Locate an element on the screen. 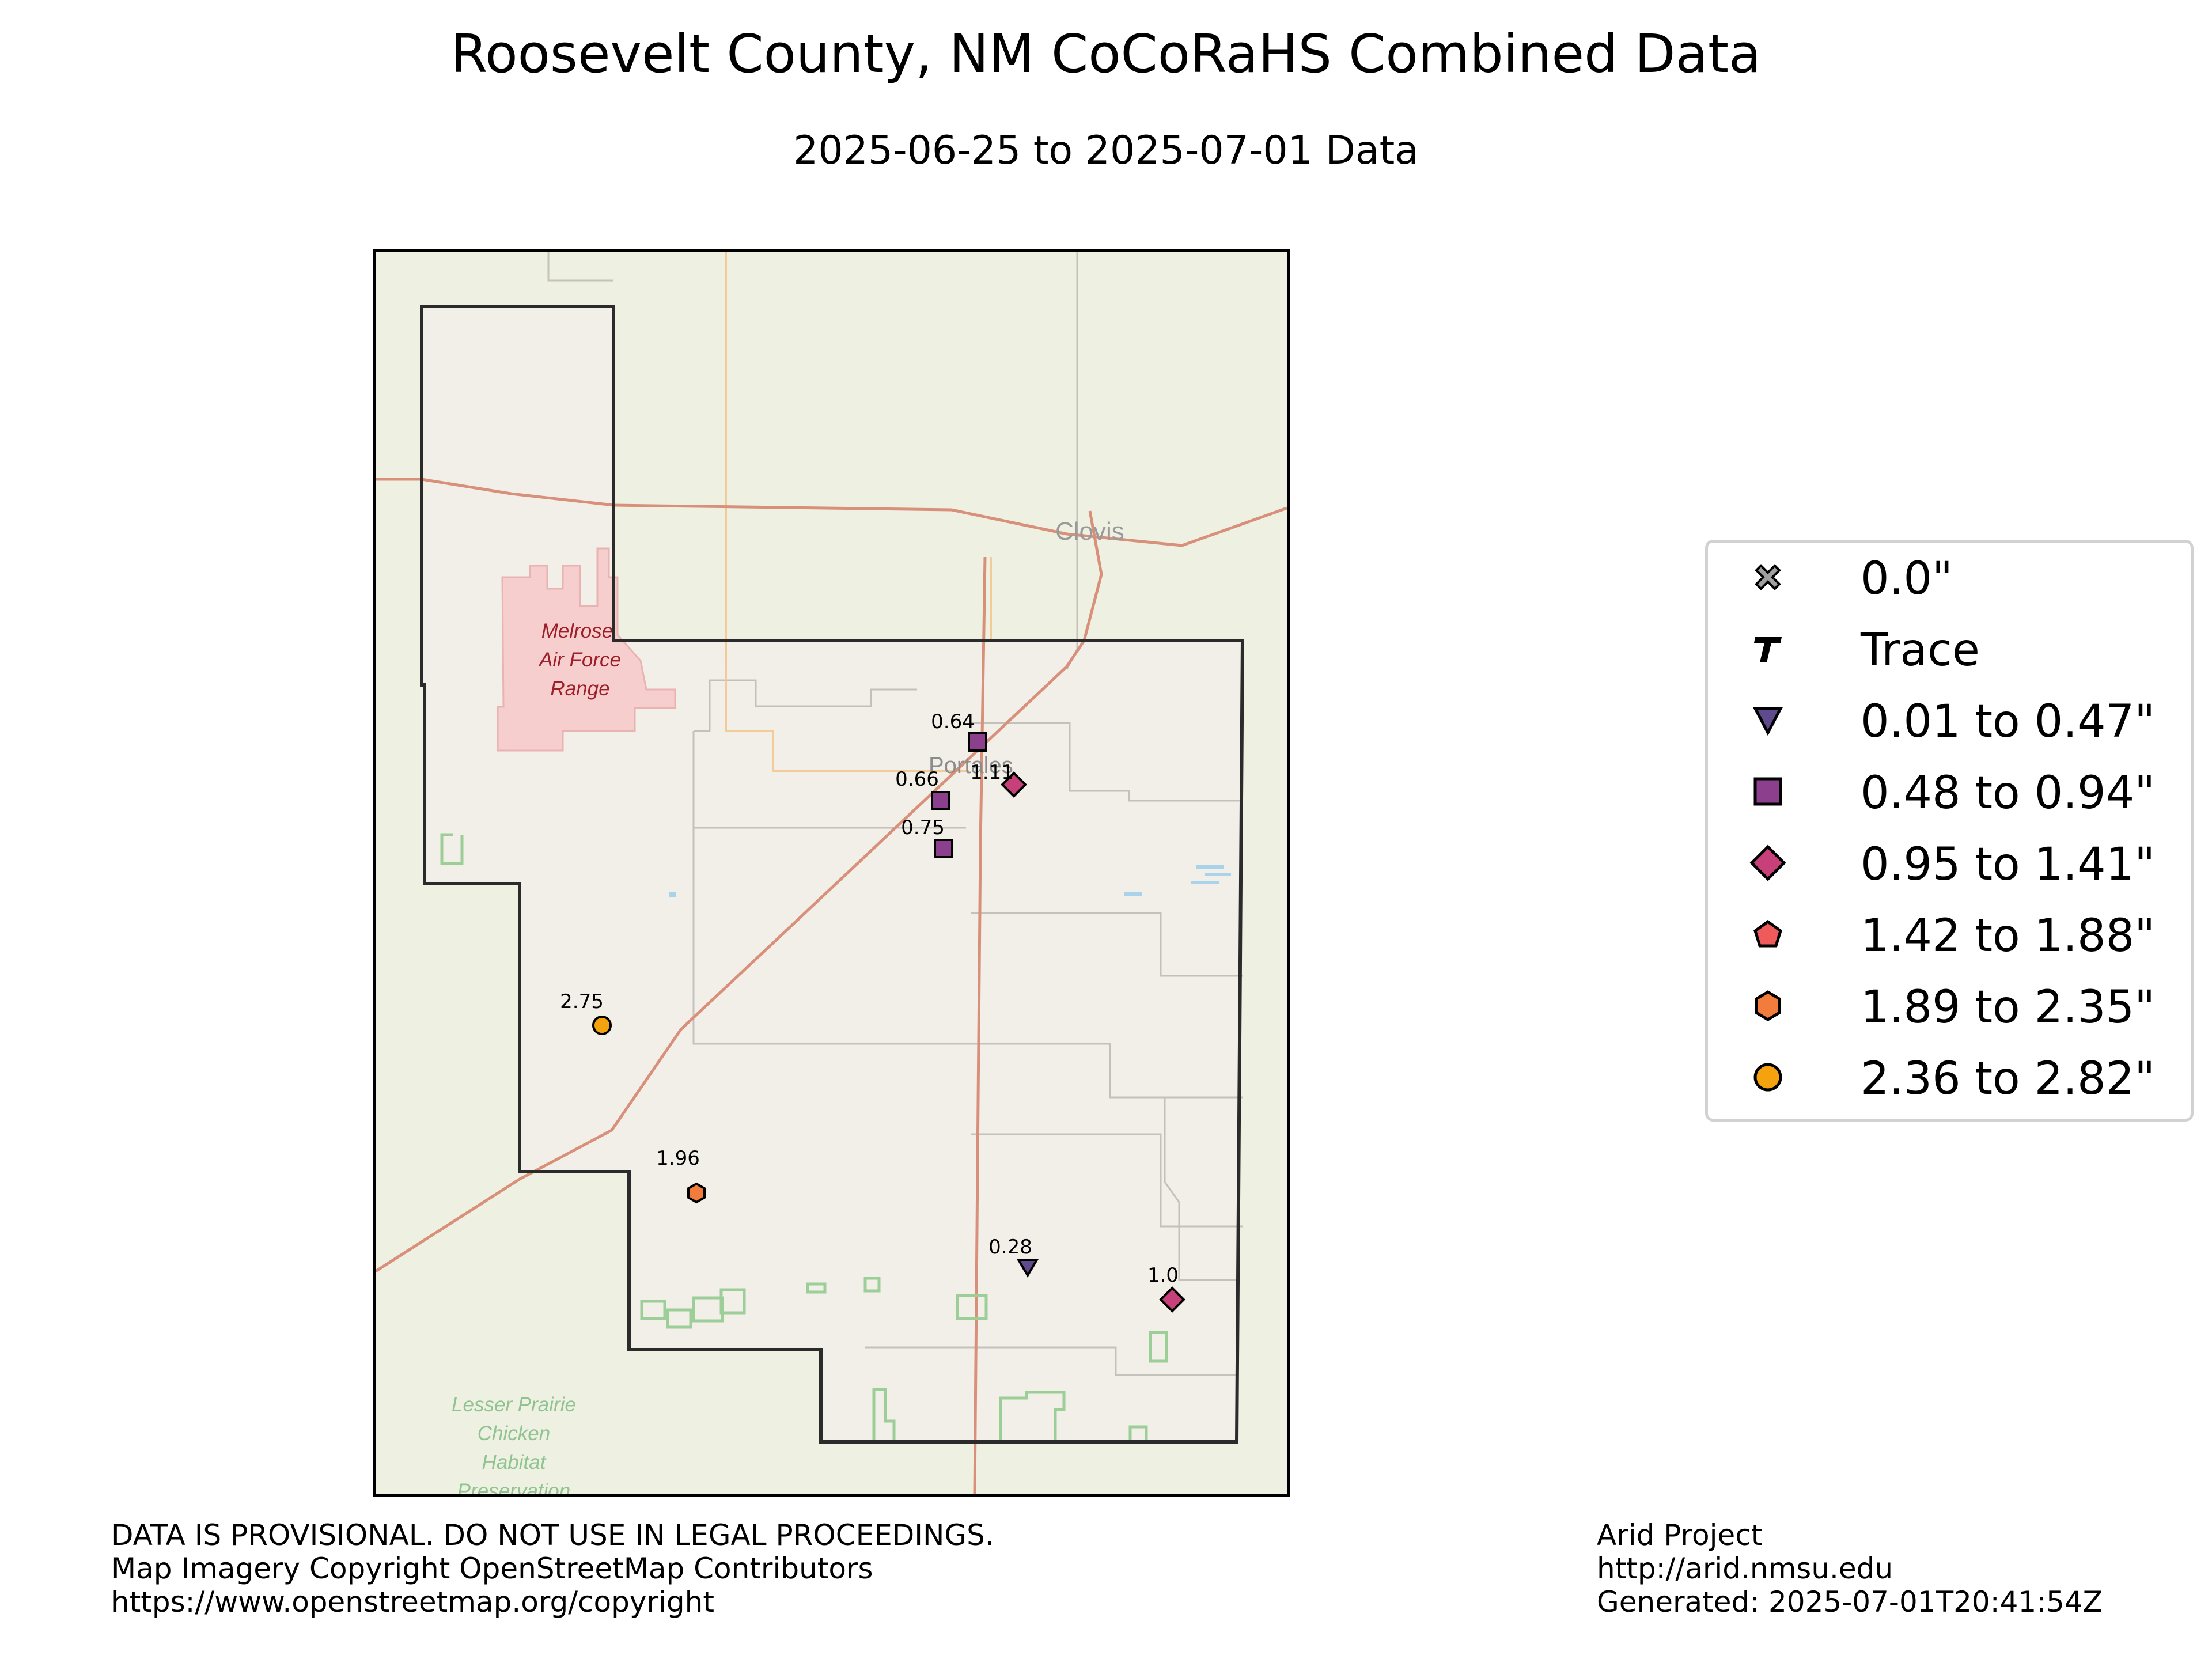  diamond-marker-icon is located at coordinates (1767, 862).